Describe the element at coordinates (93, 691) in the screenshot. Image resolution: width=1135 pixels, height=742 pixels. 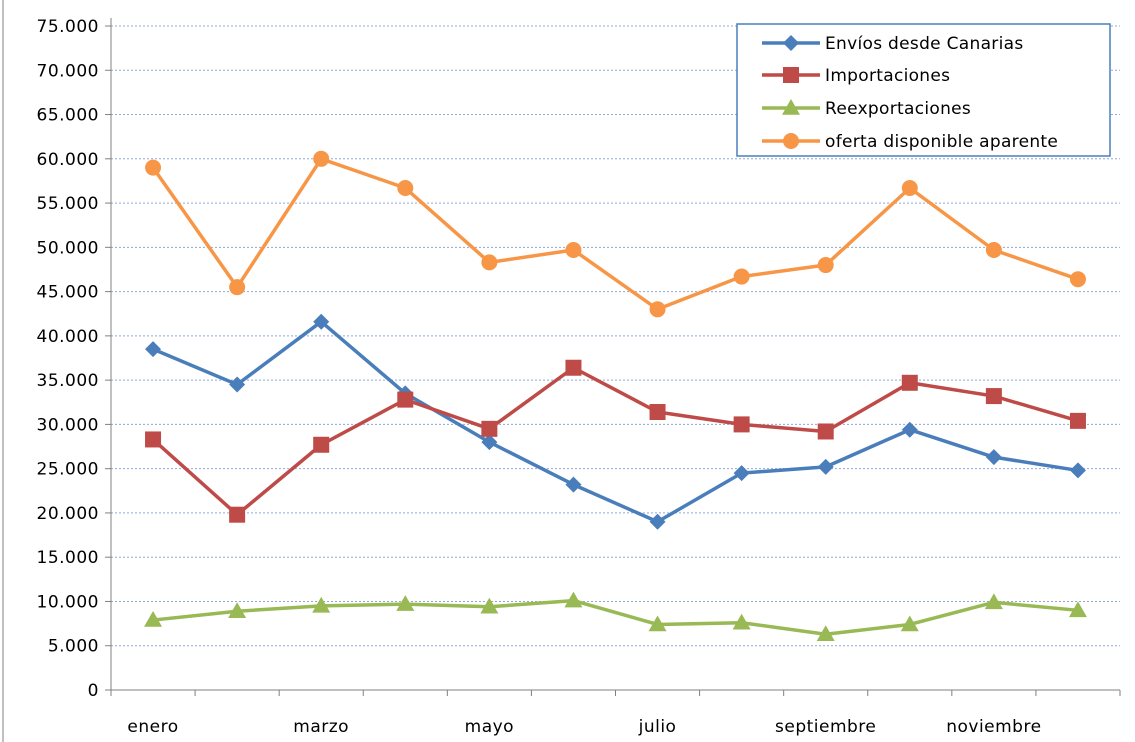
I see `y-tick-label: 0` at that location.